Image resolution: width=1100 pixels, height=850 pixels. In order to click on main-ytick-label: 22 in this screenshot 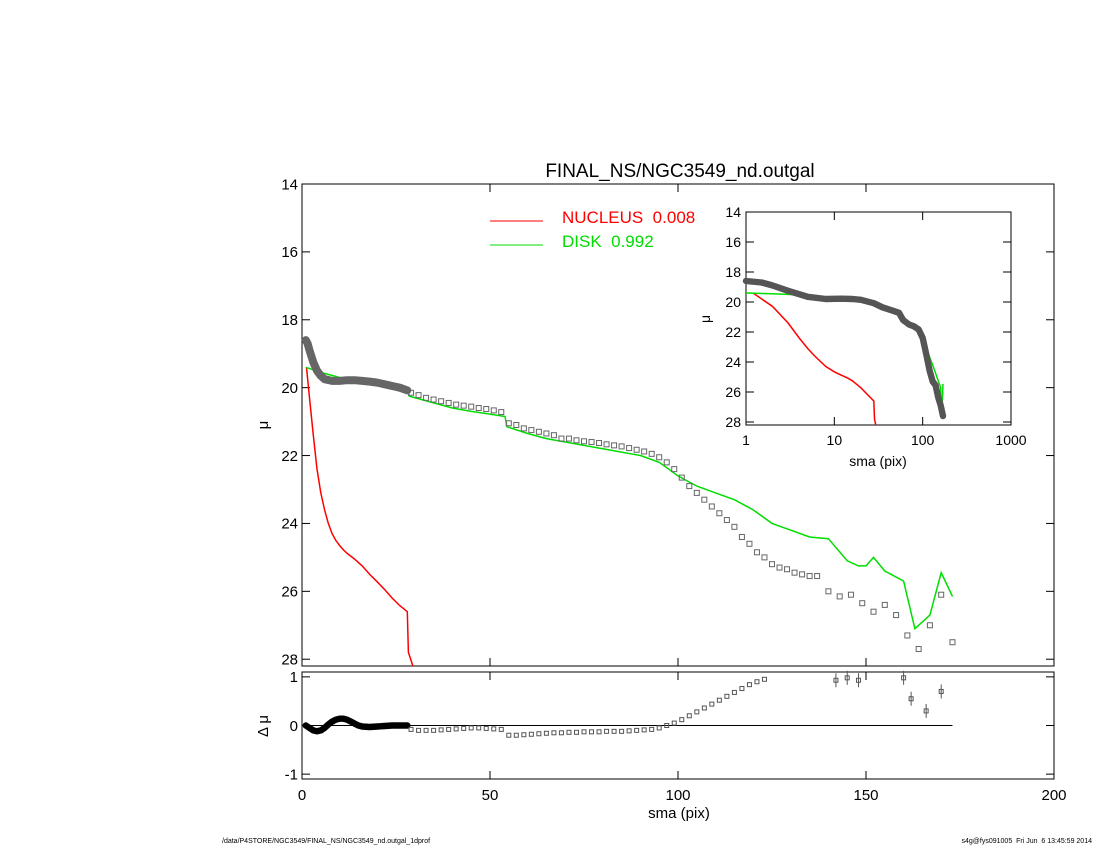, I will do `click(289, 456)`.